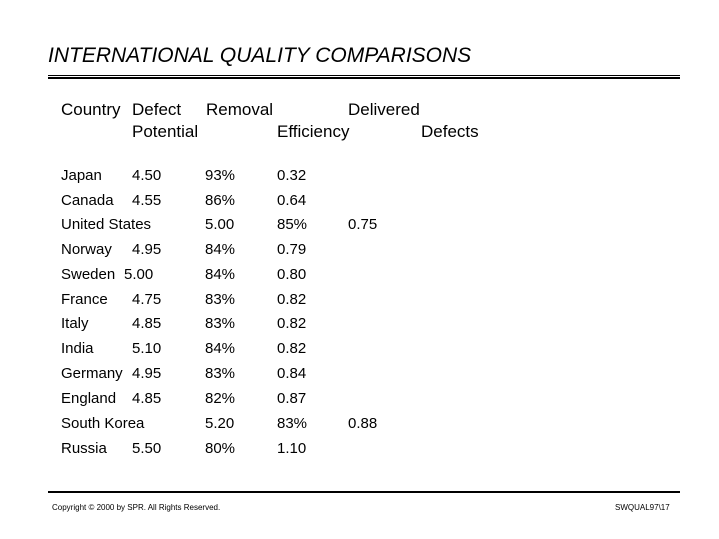 The height and width of the screenshot is (539, 719). I want to click on header-delivered: Delivered, so click(384, 109).